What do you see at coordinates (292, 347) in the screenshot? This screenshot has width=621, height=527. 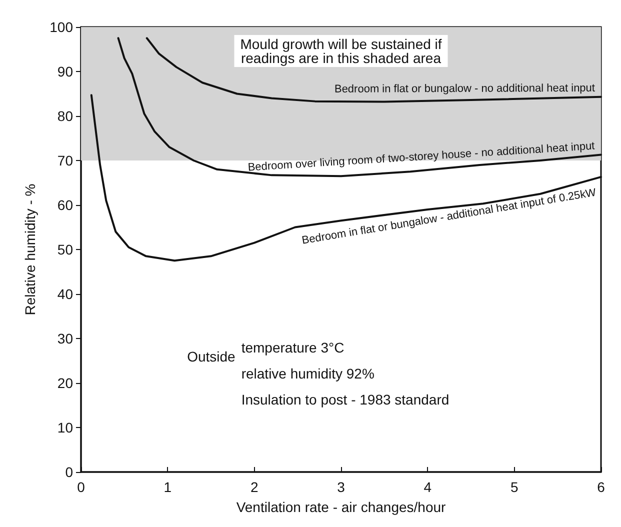 I see `annotation: temperature 3°C` at bounding box center [292, 347].